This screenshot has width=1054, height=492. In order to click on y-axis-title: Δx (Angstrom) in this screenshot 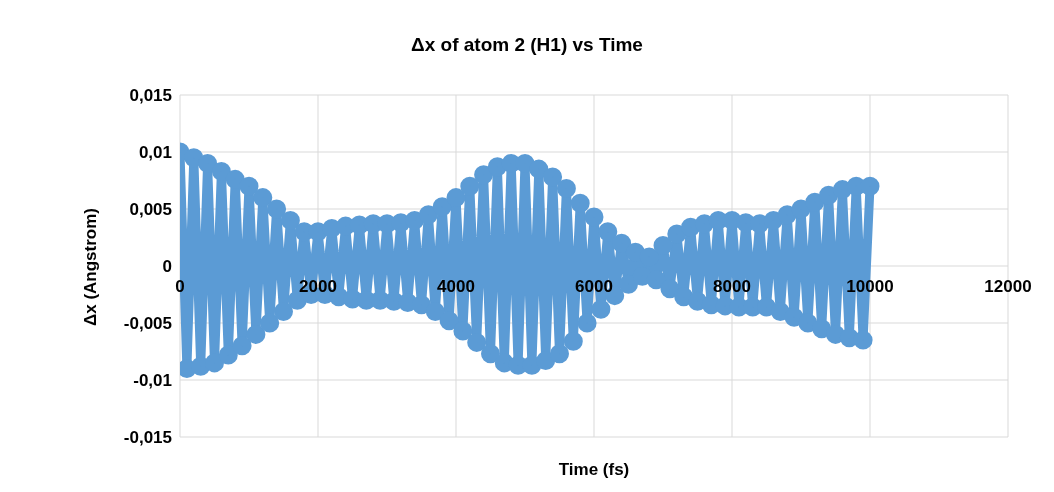, I will do `click(91, 267)`.